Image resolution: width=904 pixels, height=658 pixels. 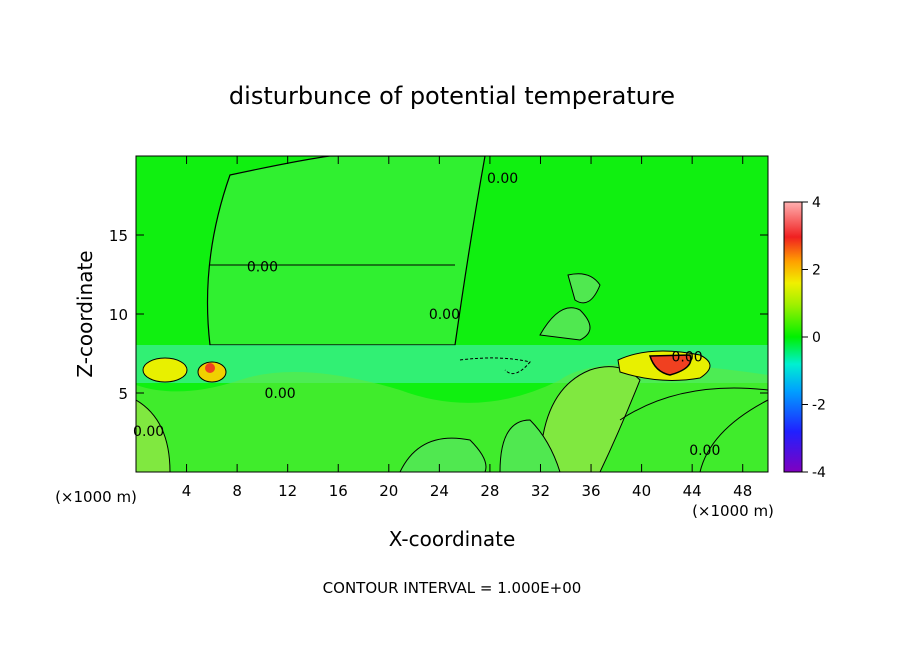 What do you see at coordinates (641, 491) in the screenshot?
I see `x-tick-label: 40` at bounding box center [641, 491].